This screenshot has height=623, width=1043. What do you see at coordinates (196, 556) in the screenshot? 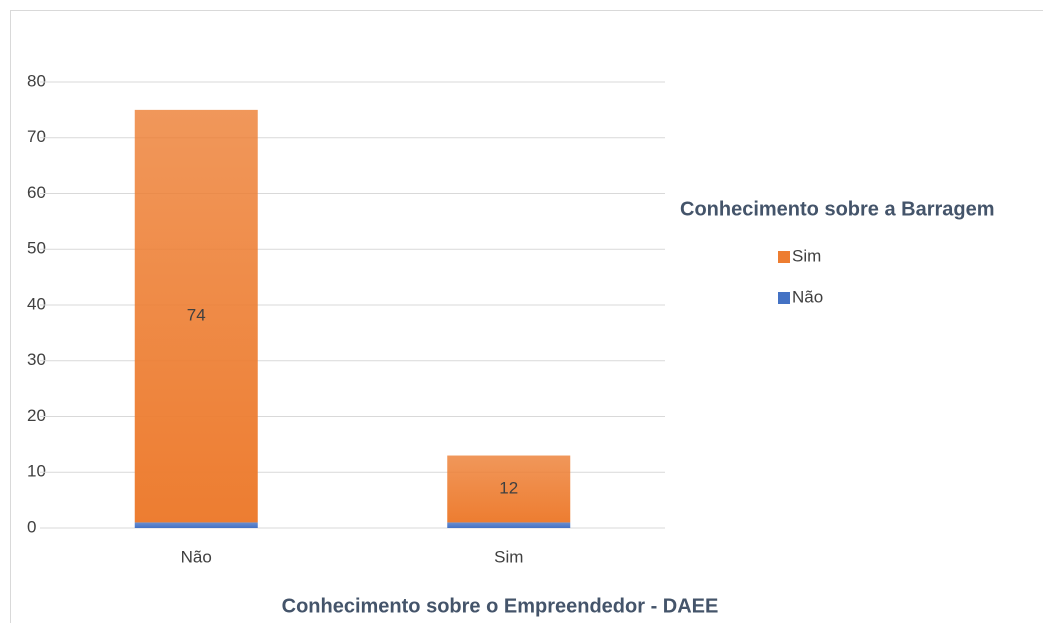
I see `x-tick-label: Não` at bounding box center [196, 556].